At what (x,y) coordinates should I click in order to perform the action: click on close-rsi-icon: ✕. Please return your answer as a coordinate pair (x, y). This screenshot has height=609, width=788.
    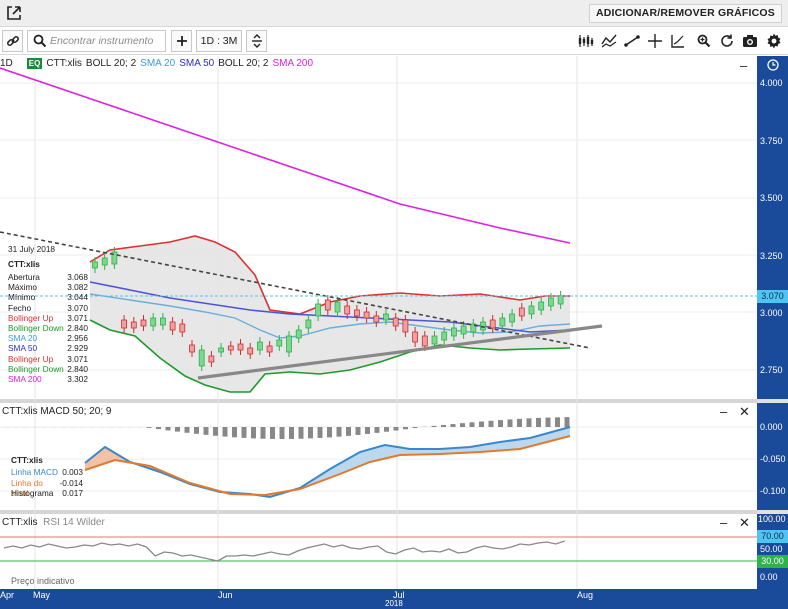
    Looking at the image, I should click on (744, 522).